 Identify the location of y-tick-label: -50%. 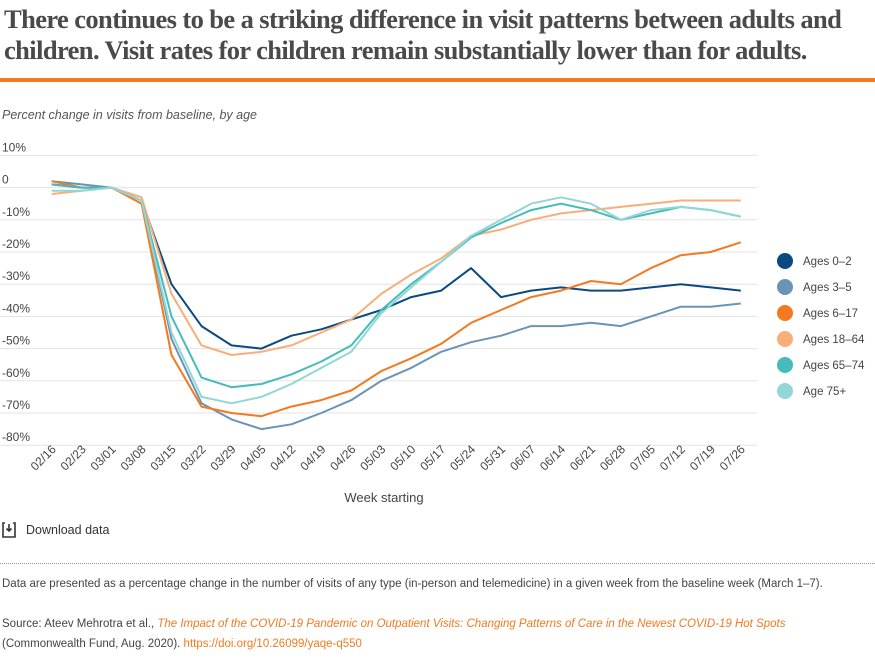
(16, 341).